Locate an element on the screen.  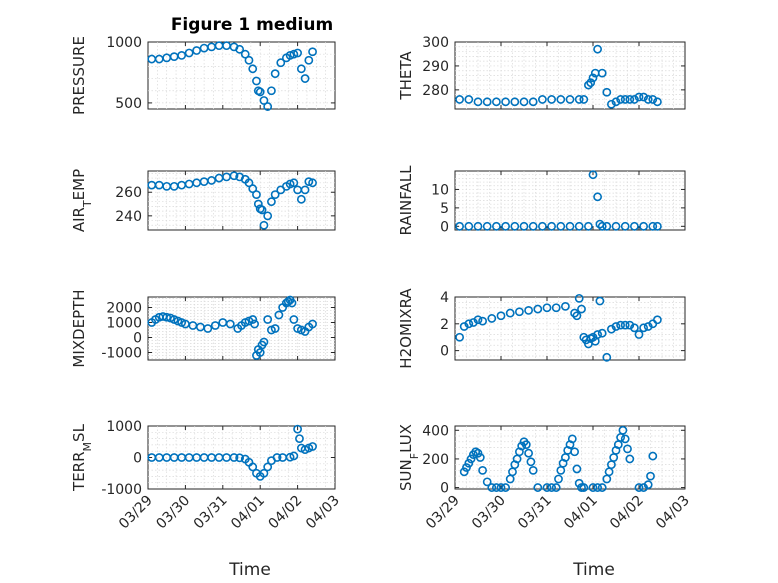
x-axis-label-right: Time is located at coordinates (593, 570).